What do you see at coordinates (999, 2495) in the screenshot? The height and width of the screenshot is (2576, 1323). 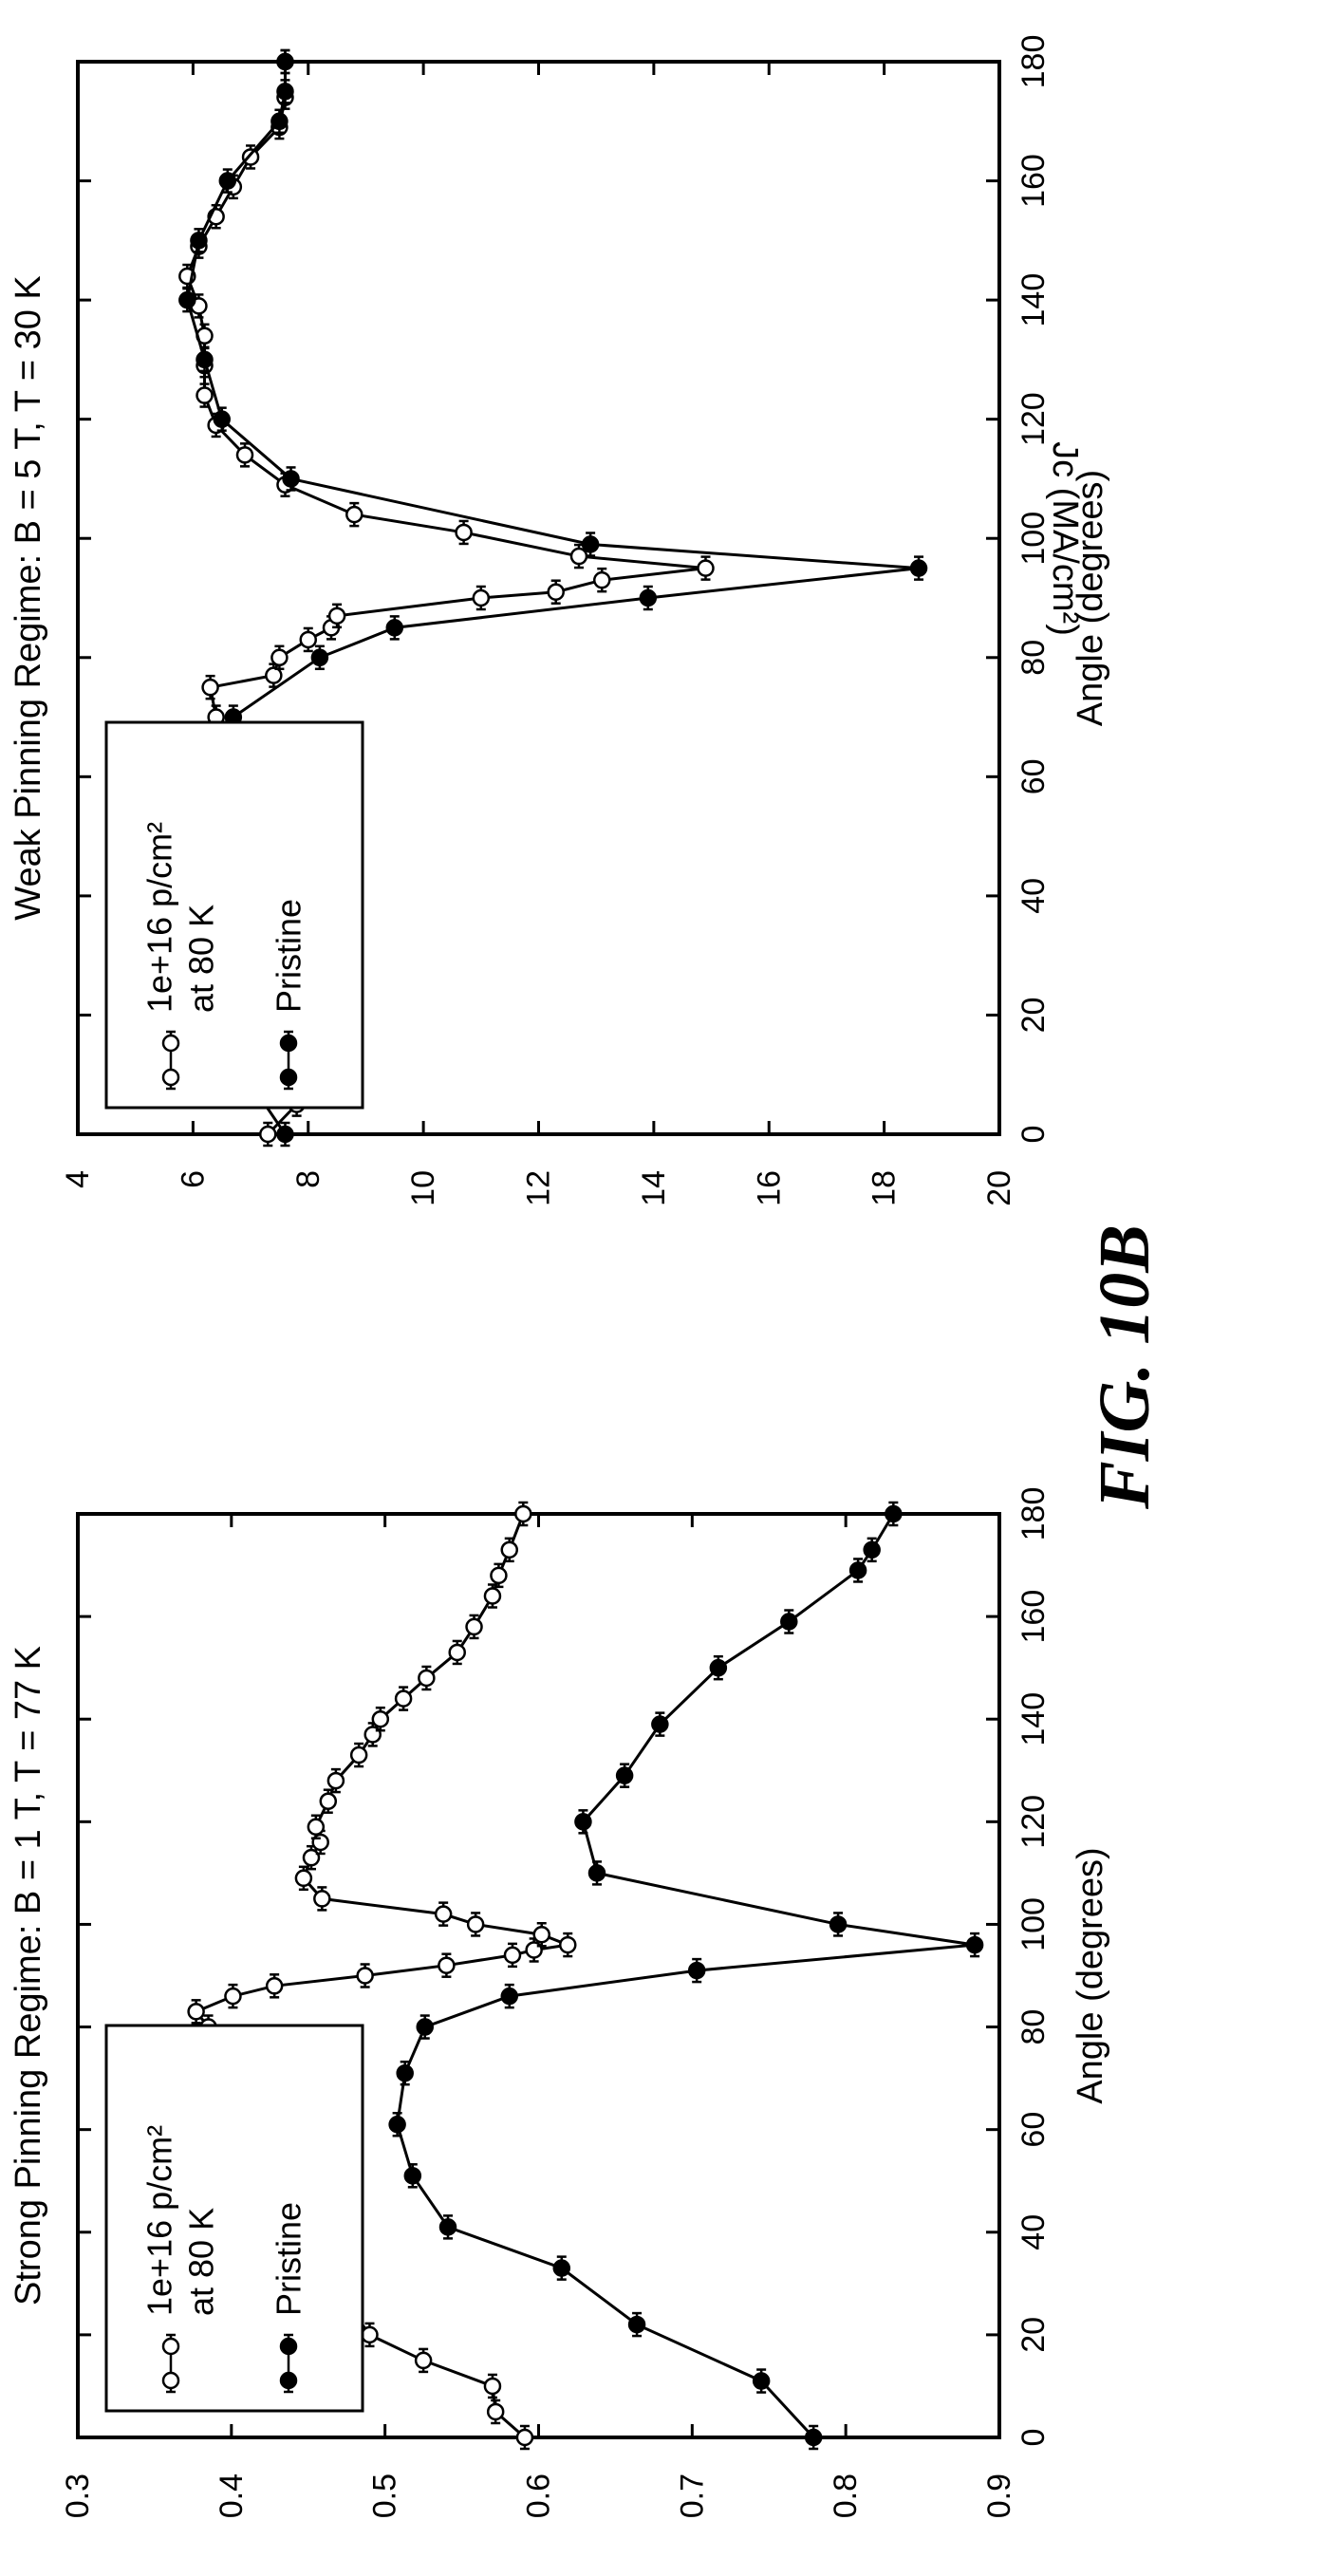 I see `jc-tick-label: 0.9` at bounding box center [999, 2495].